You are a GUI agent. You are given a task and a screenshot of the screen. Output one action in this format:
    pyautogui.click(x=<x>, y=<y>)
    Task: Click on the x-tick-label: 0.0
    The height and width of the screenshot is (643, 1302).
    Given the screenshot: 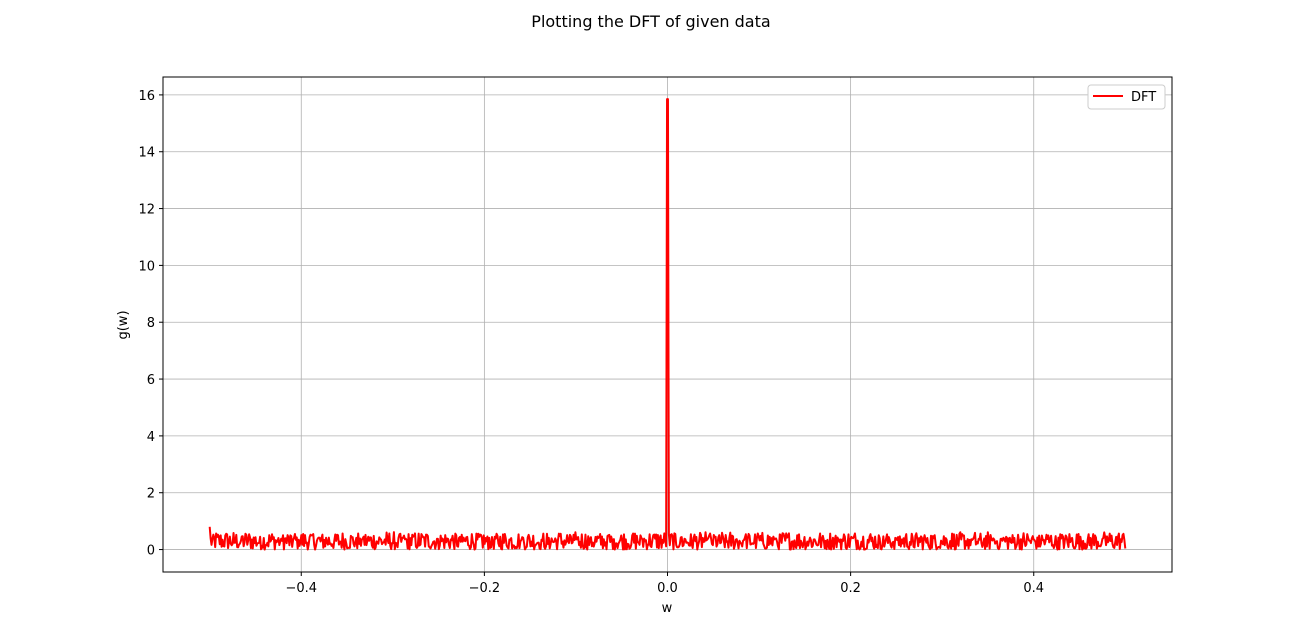 What is the action you would take?
    pyautogui.click(x=667, y=588)
    